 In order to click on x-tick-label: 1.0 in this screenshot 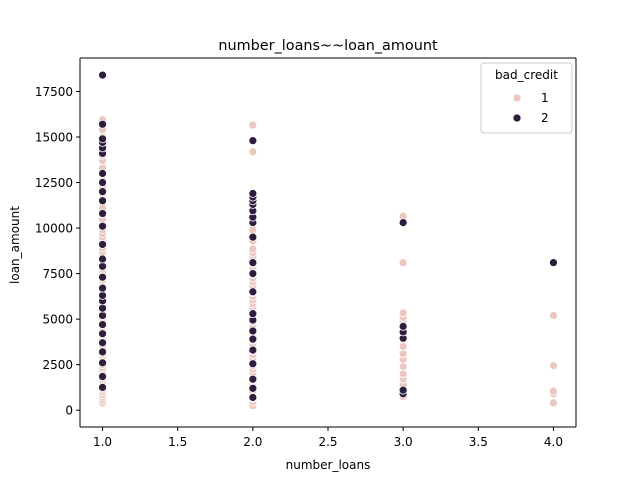, I will do `click(102, 442)`.